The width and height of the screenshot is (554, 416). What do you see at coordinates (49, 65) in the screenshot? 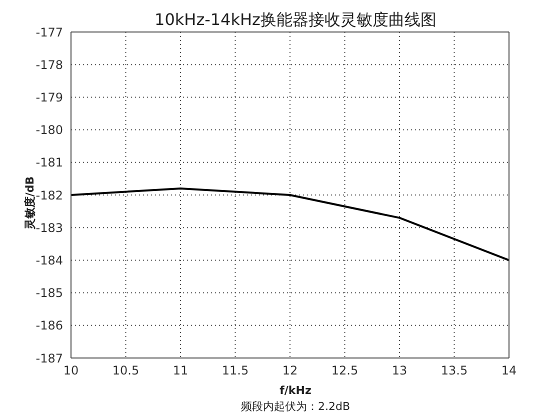
I see `y-tick-label: -178` at bounding box center [49, 65].